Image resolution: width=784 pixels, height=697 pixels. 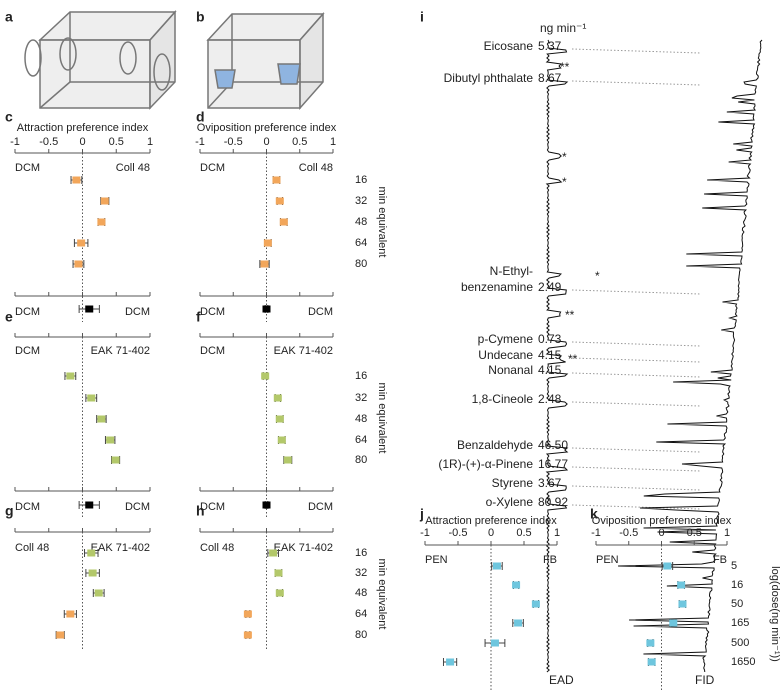 What do you see at coordinates (734, 566) in the screenshot?
I see `category-label: 5` at bounding box center [734, 566].